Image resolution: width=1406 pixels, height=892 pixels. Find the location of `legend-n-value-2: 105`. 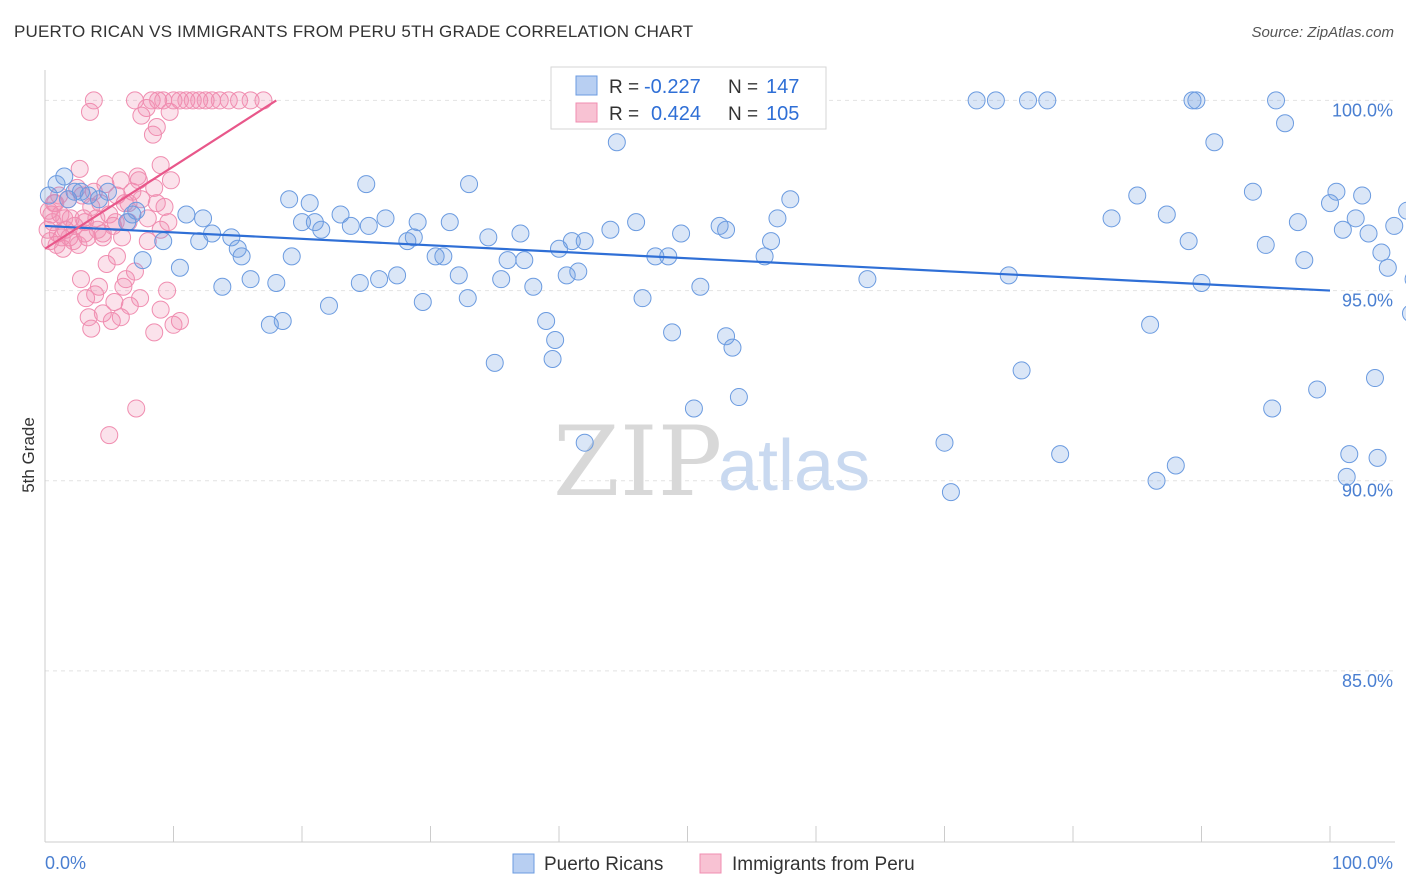

legend-n-value-2: 105 is located at coordinates (782, 114).